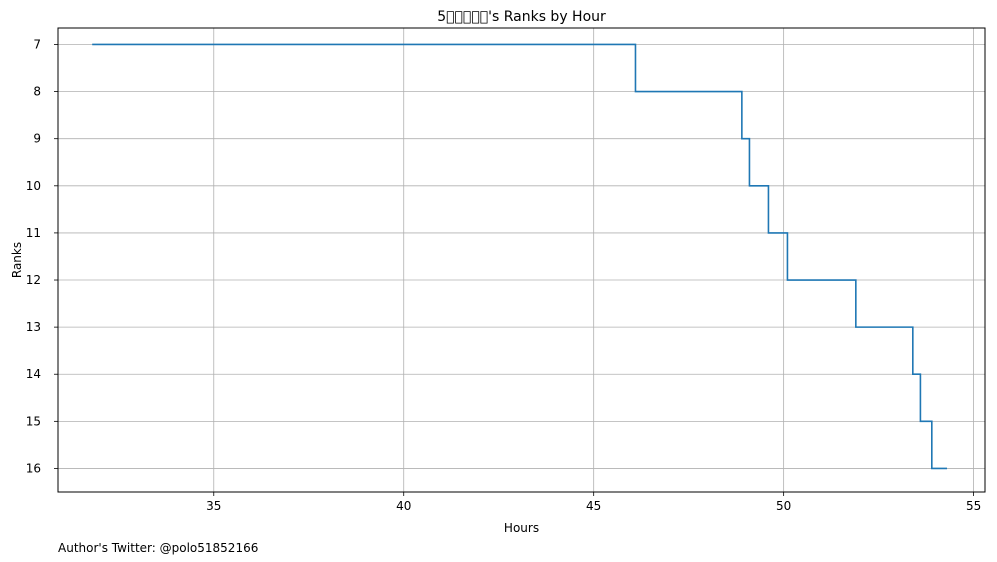 The height and width of the screenshot is (562, 997). What do you see at coordinates (37, 139) in the screenshot?
I see `y-tick-label: 9` at bounding box center [37, 139].